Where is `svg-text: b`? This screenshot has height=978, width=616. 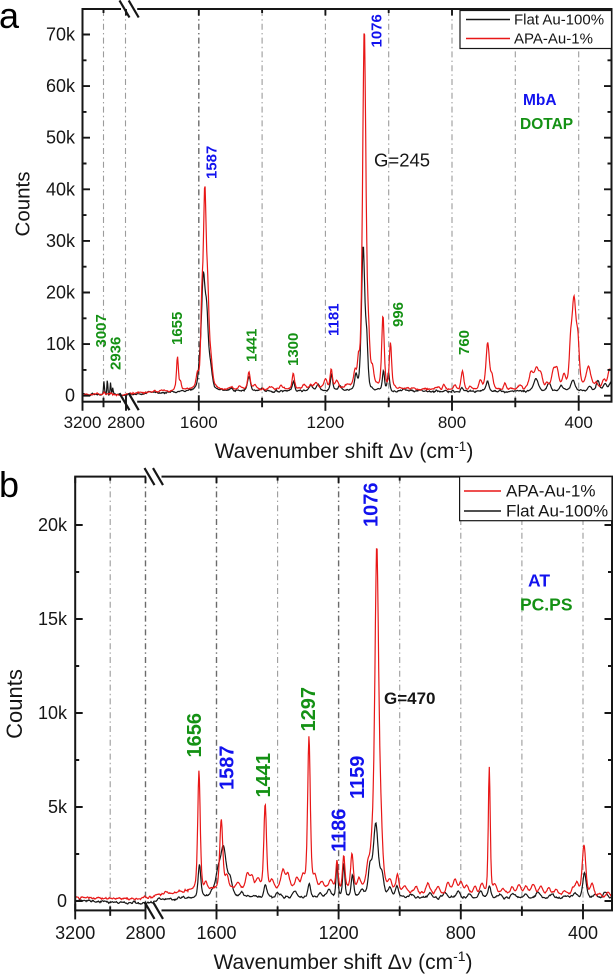
svg-text: b is located at coordinates (9, 484).